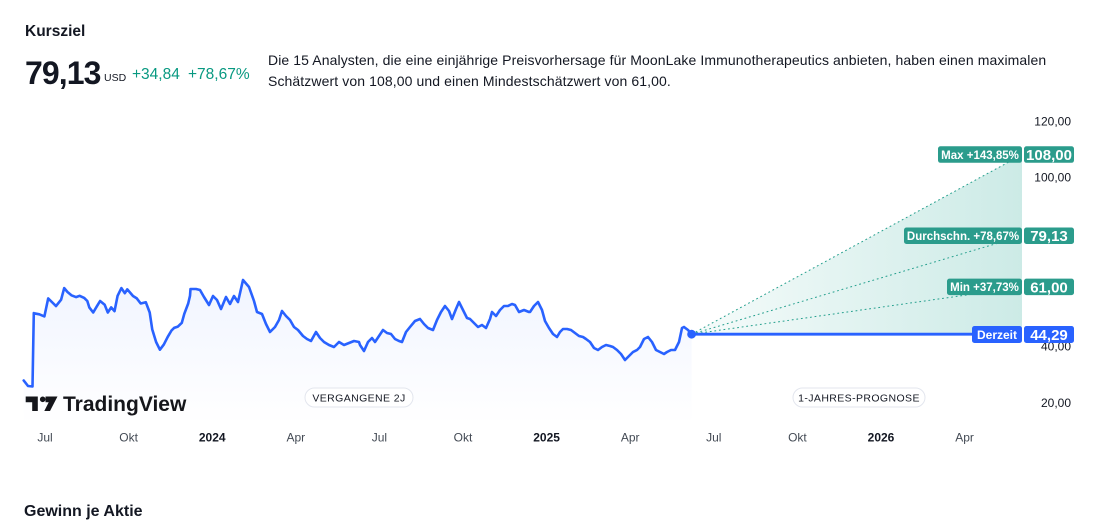  What do you see at coordinates (358, 399) in the screenshot?
I see `svg-text: VERGANGENE 2J` at bounding box center [358, 399].